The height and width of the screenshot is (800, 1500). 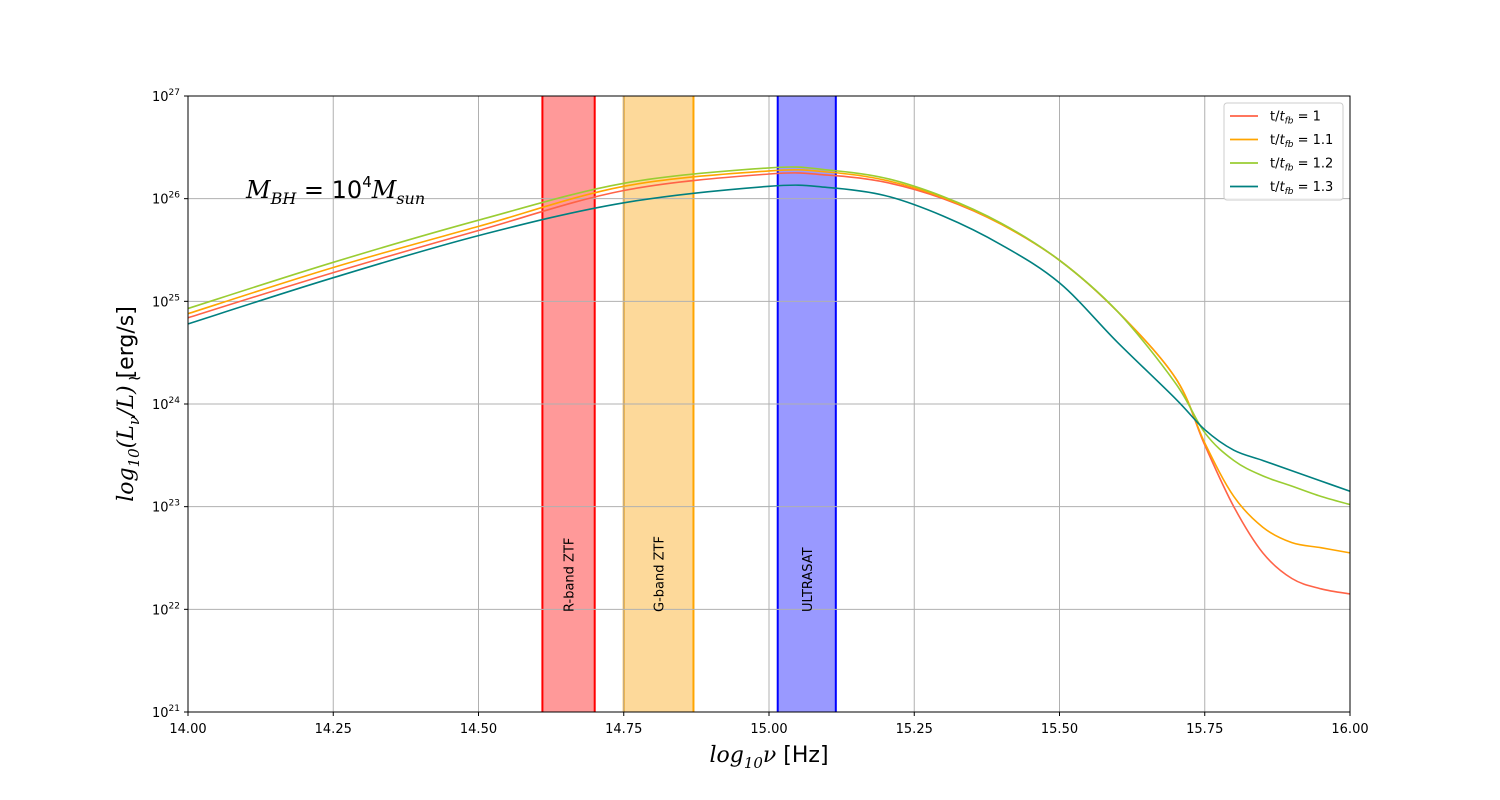 I want to click on y-tick-label-2: 1023, so click(x=166, y=507).